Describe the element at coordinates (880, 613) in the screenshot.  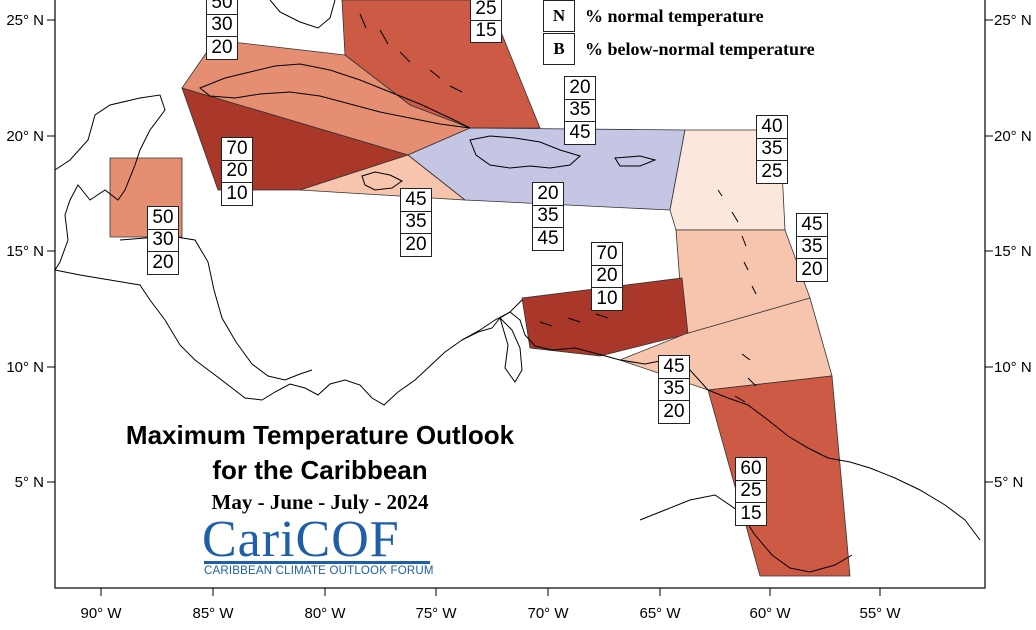
I see `longitude-label: 55° W` at that location.